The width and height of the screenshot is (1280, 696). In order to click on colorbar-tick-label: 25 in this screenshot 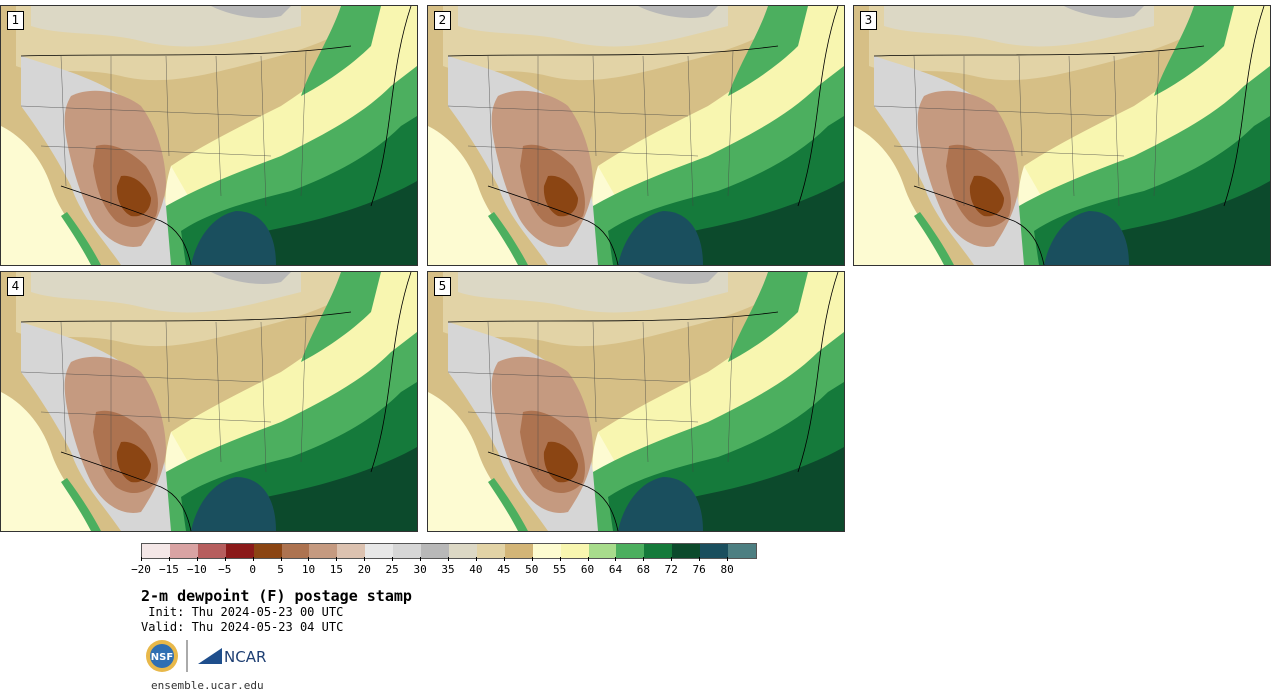, I will do `click(392, 569)`.